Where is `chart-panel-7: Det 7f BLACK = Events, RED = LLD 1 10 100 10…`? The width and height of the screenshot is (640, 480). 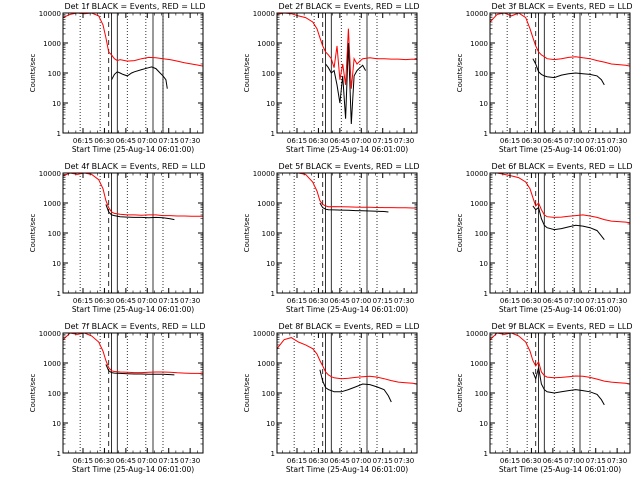 chart-panel-7: Det 7f BLACK = Events, RED = LLD 1 10 100 10… is located at coordinates (117, 398).